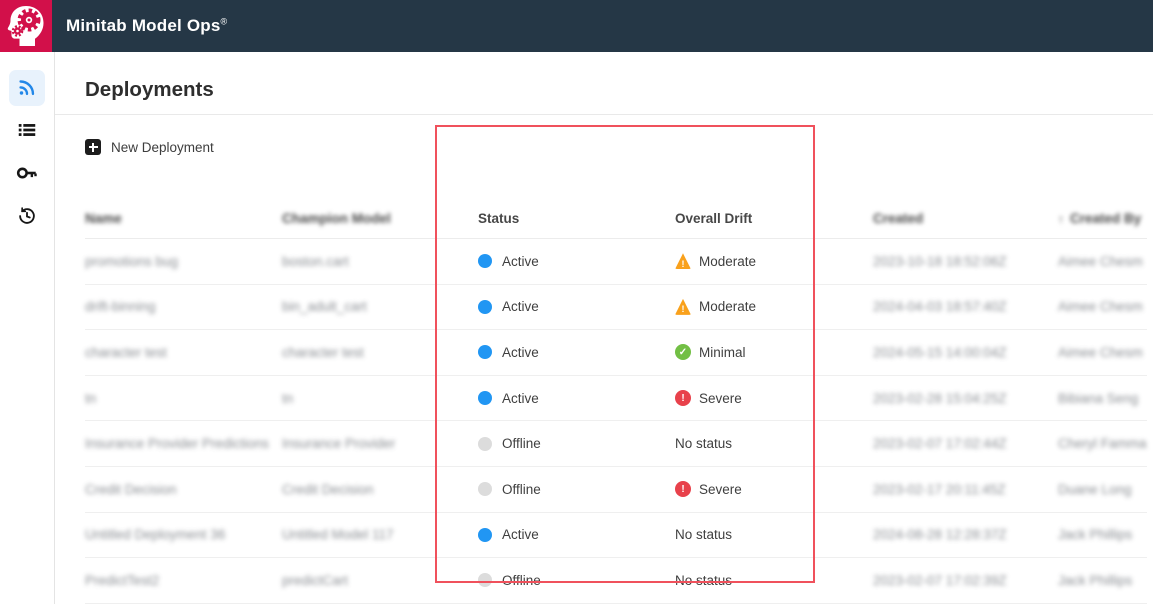  What do you see at coordinates (940, 352) in the screenshot?
I see `created-date: 2024-05-15 14:00:04Z` at bounding box center [940, 352].